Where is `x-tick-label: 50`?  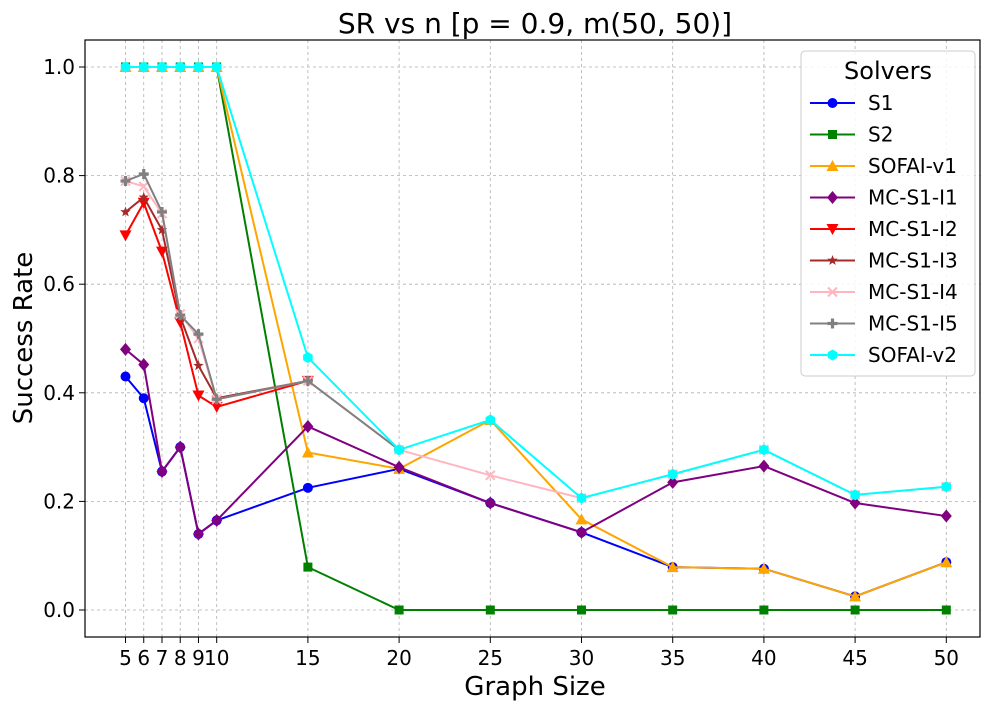
x-tick-label: 50 is located at coordinates (946, 658).